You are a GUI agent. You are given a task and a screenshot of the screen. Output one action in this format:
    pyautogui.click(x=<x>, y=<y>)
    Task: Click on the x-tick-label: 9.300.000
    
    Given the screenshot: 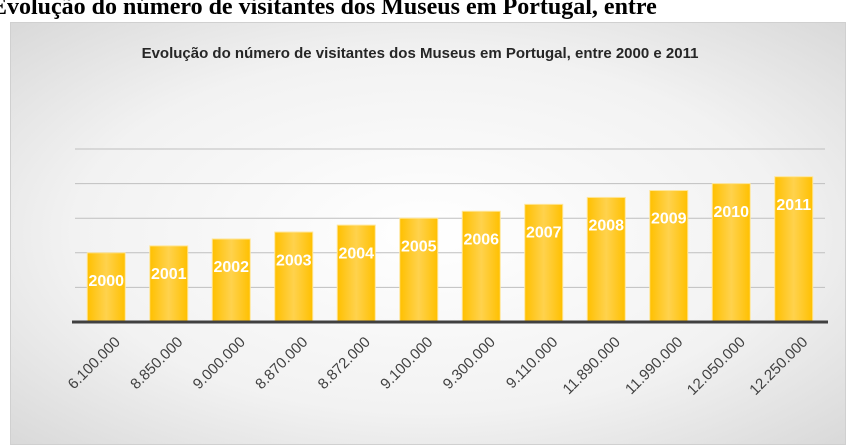 What is the action you would take?
    pyautogui.click(x=469, y=363)
    